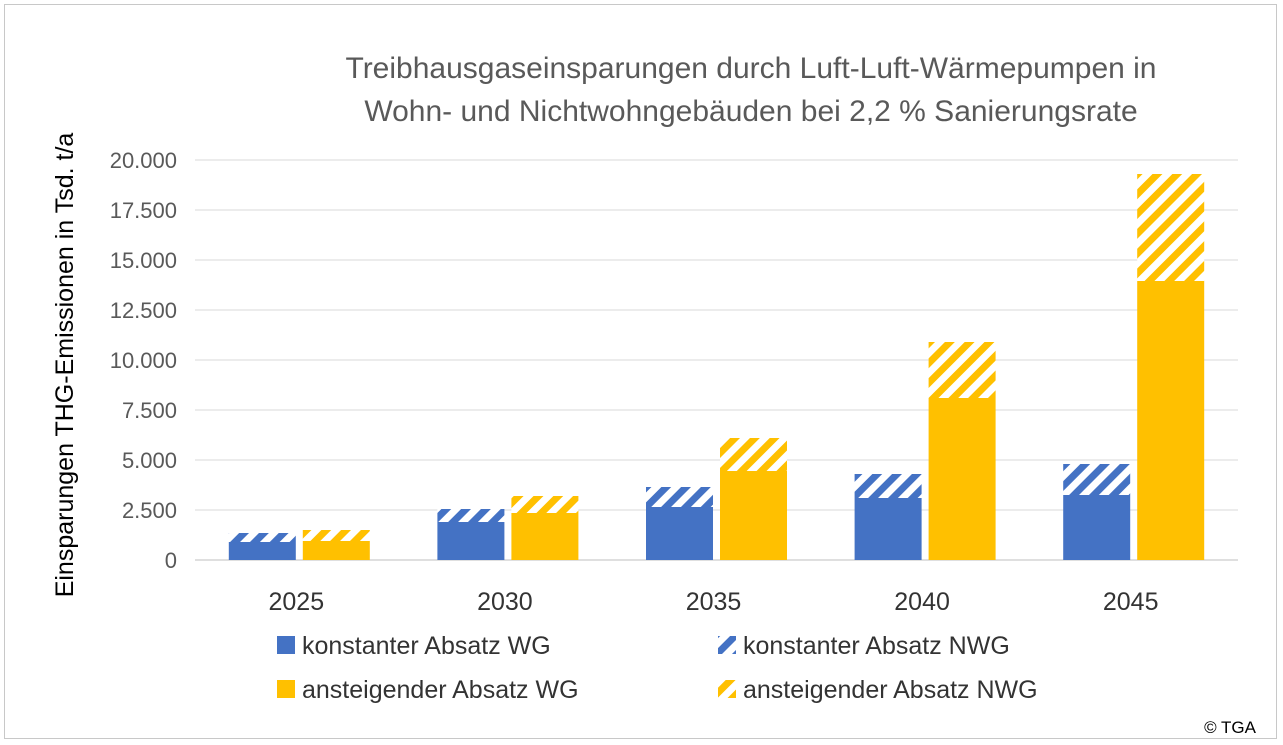 The height and width of the screenshot is (745, 1283). What do you see at coordinates (336, 535) in the screenshot?
I see `bar-ansteigend-nwg-2025` at bounding box center [336, 535].